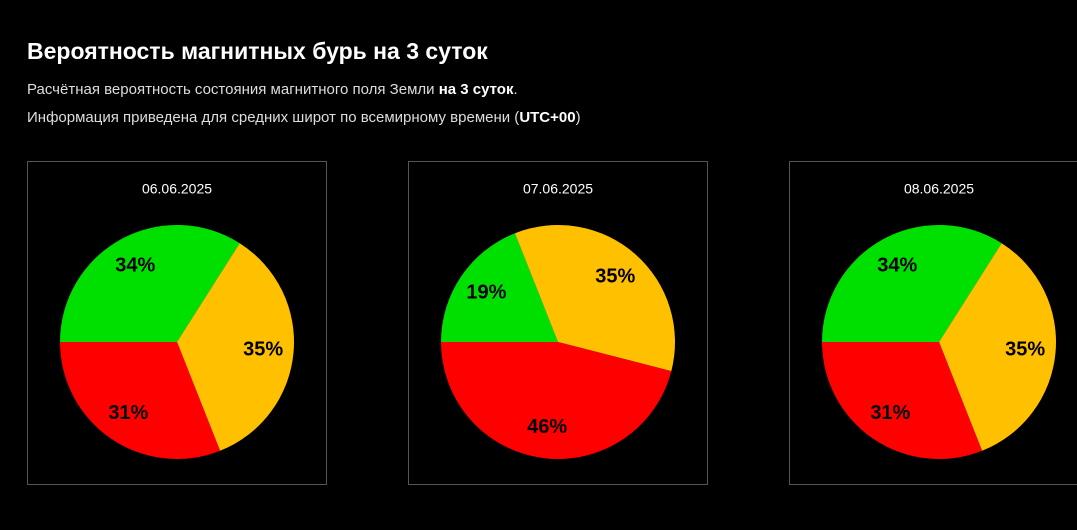 This screenshot has width=1077, height=530. I want to click on chart-title: 07.06.2025, so click(558, 189).